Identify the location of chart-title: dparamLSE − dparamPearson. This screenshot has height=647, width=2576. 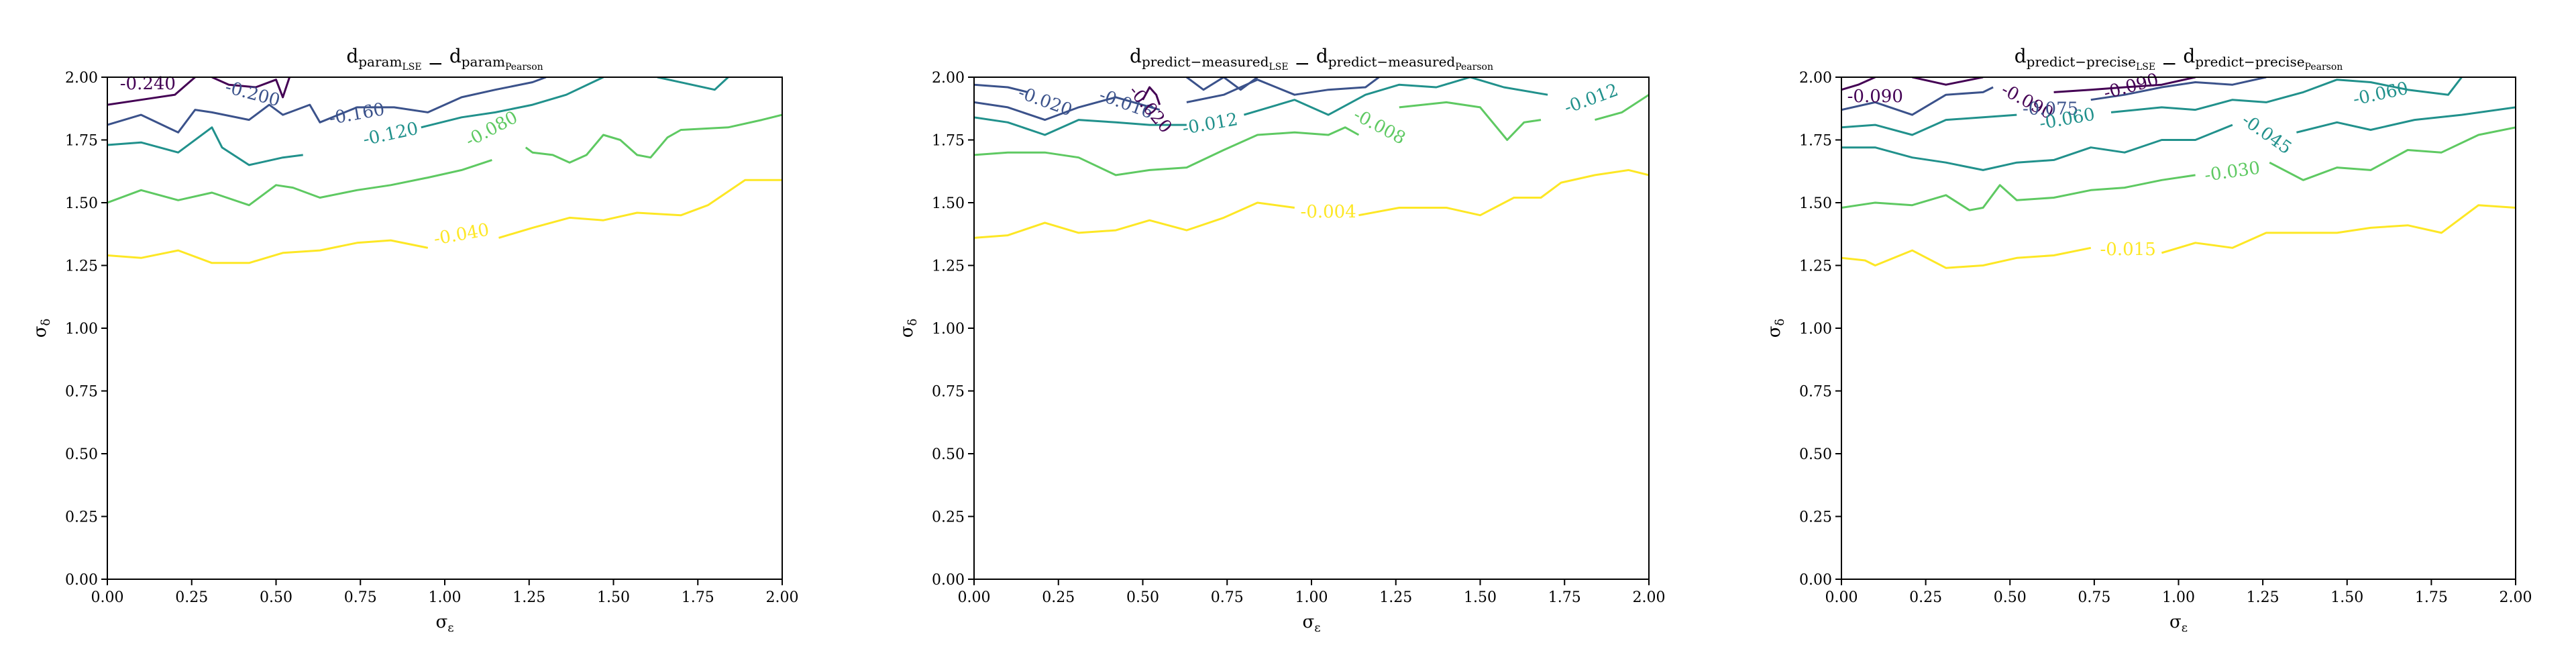
(444, 59).